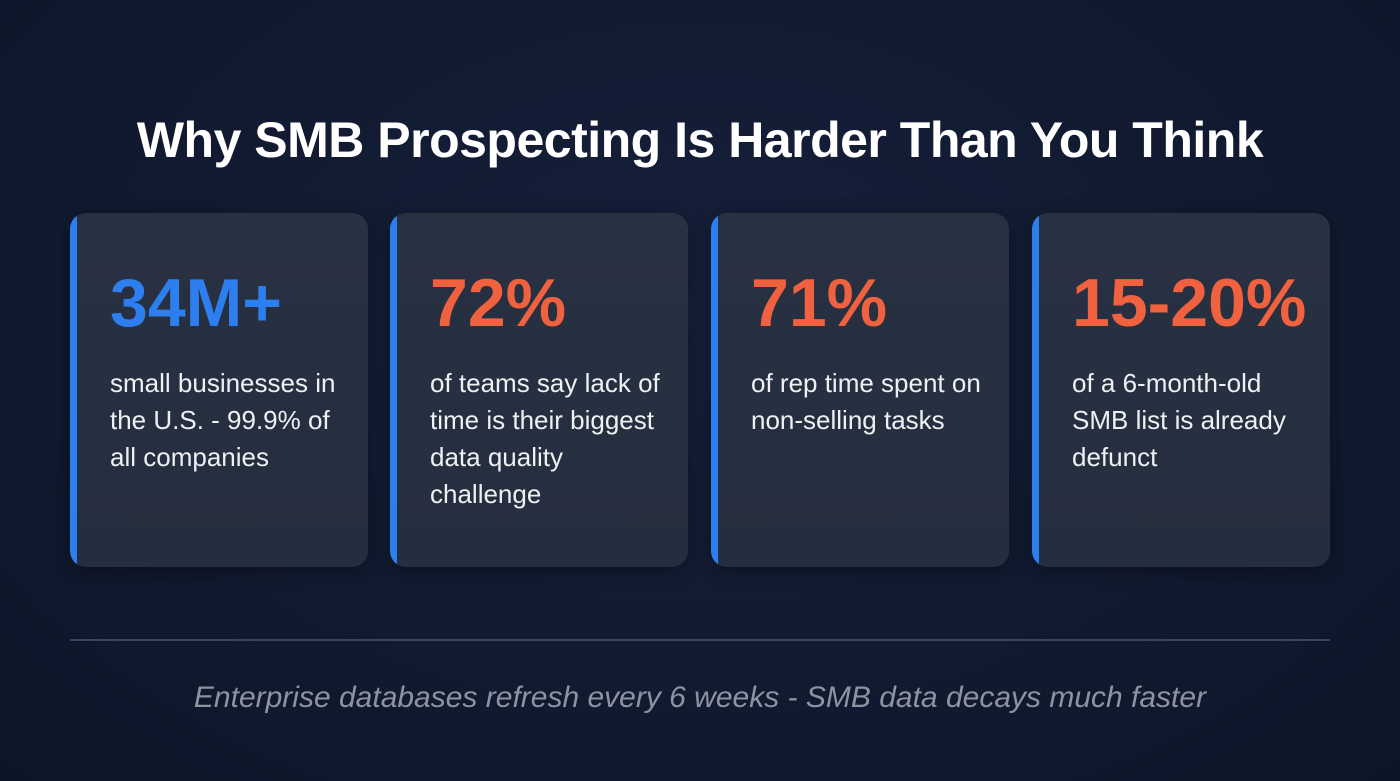  Describe the element at coordinates (498, 303) in the screenshot. I see `stat-value: 72%` at that location.